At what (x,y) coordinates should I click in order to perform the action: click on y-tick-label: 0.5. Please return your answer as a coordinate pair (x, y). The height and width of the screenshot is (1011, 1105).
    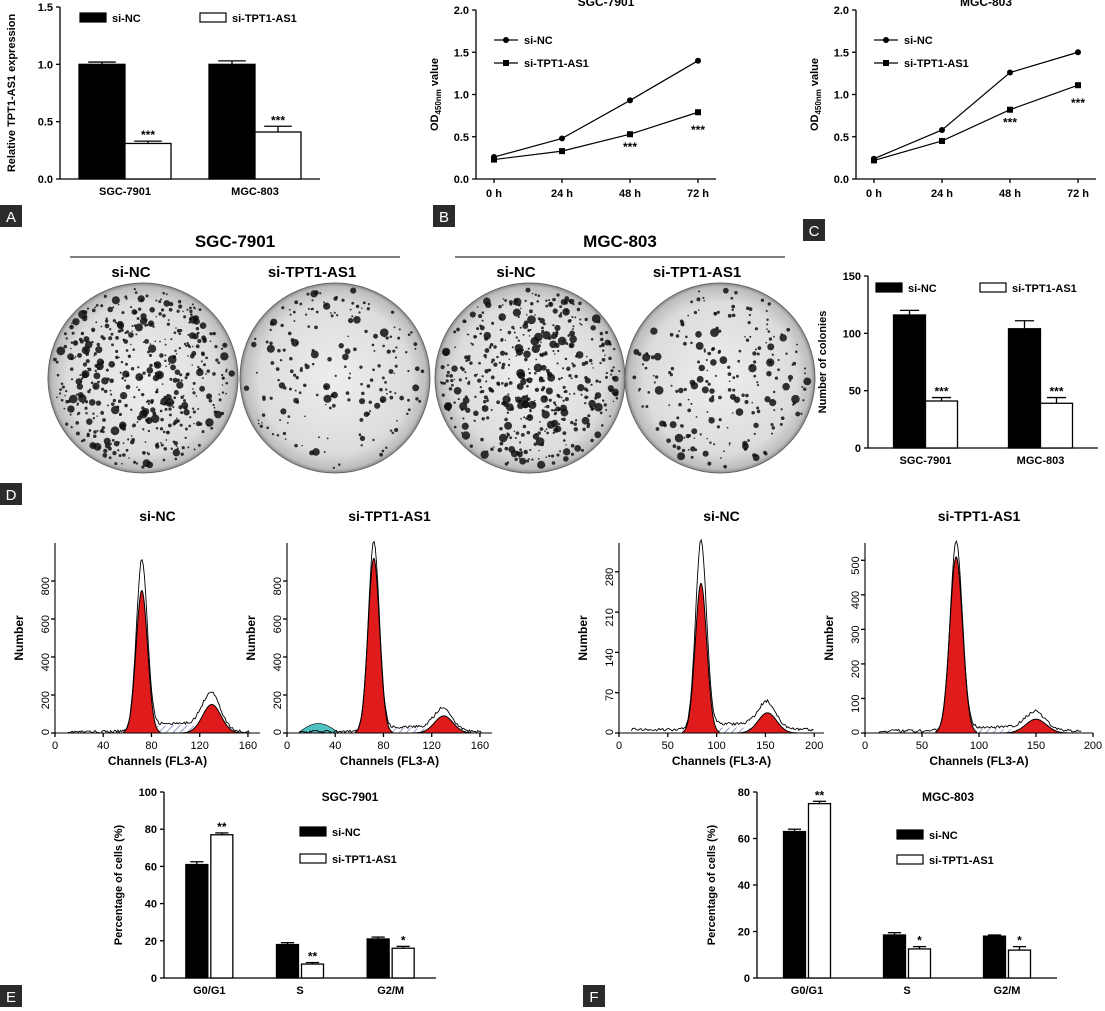
    Looking at the image, I should click on (45, 123).